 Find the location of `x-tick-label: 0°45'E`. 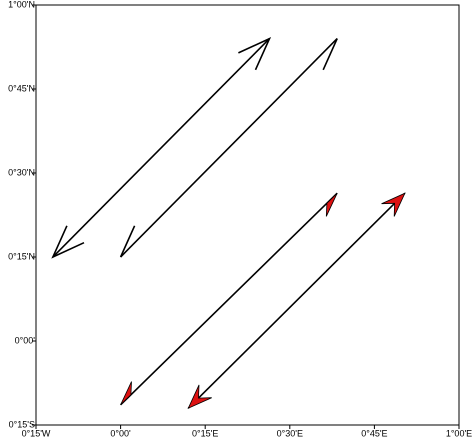

x-tick-label: 0°45'E is located at coordinates (374, 433).